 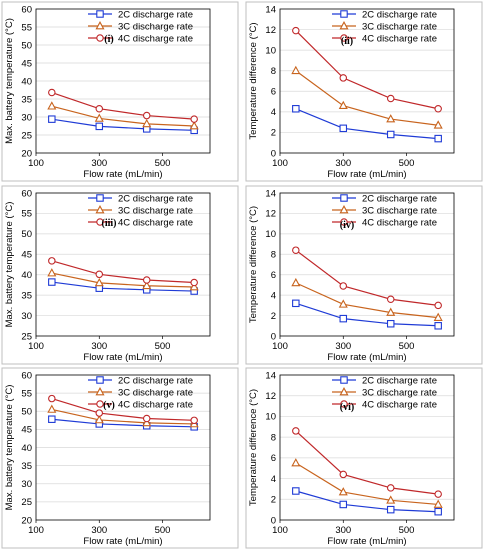 I want to click on x-axis-label: Flow rate (mL/min), so click(x=366, y=174).